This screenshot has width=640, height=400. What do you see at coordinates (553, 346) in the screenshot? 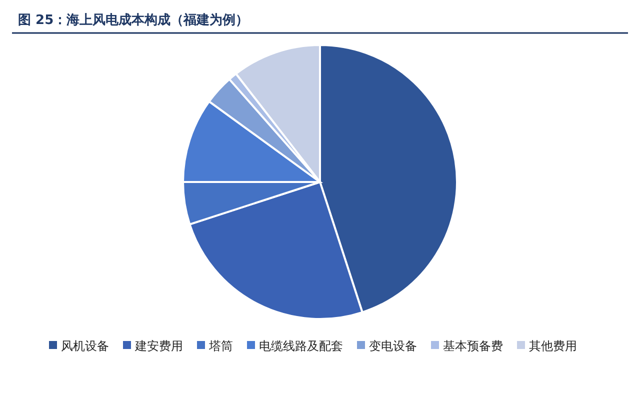
I see `legend-label: 其他费用` at bounding box center [553, 346].